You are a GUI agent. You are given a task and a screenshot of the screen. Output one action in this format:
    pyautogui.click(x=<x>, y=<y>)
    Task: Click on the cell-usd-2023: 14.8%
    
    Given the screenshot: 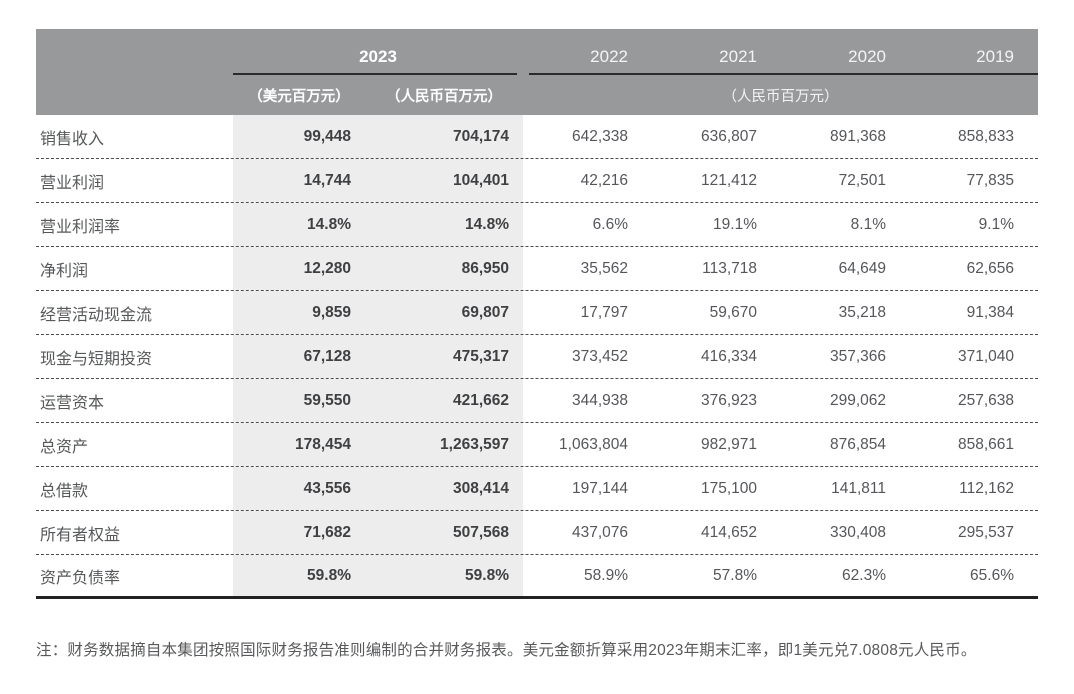 What is the action you would take?
    pyautogui.click(x=299, y=224)
    